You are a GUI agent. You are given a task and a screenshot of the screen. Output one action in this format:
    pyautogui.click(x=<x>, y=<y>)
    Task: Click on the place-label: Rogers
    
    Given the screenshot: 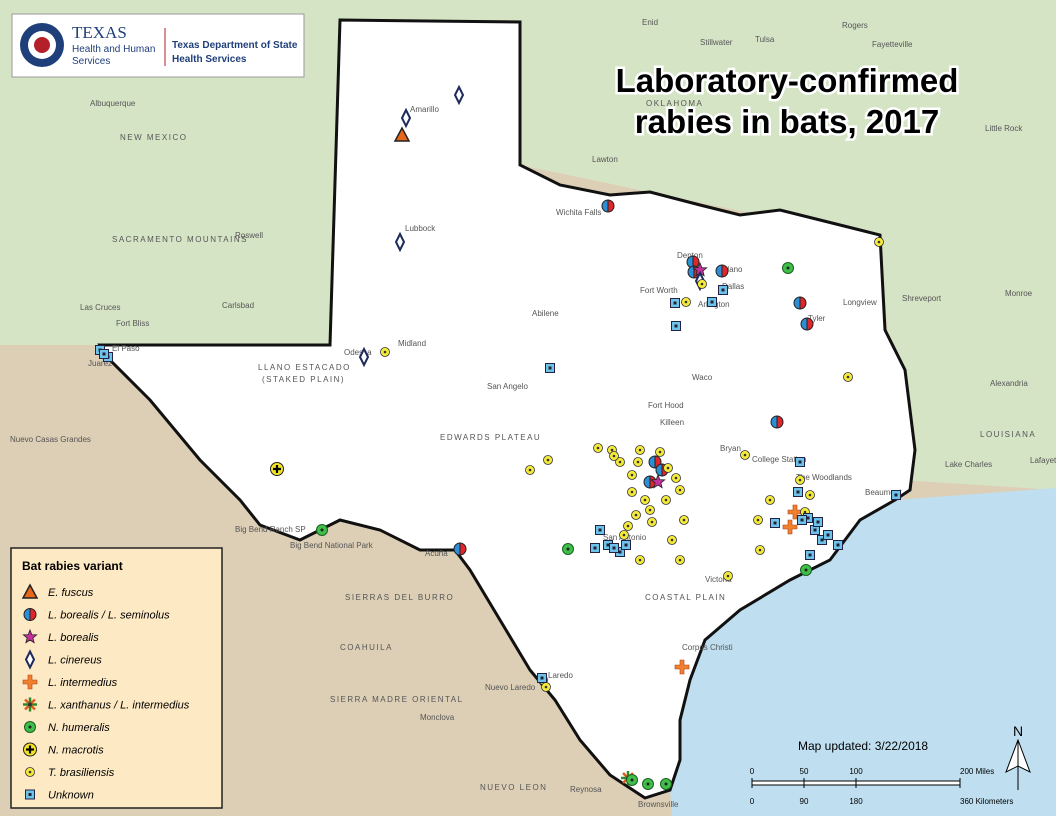 What is the action you would take?
    pyautogui.click(x=855, y=25)
    